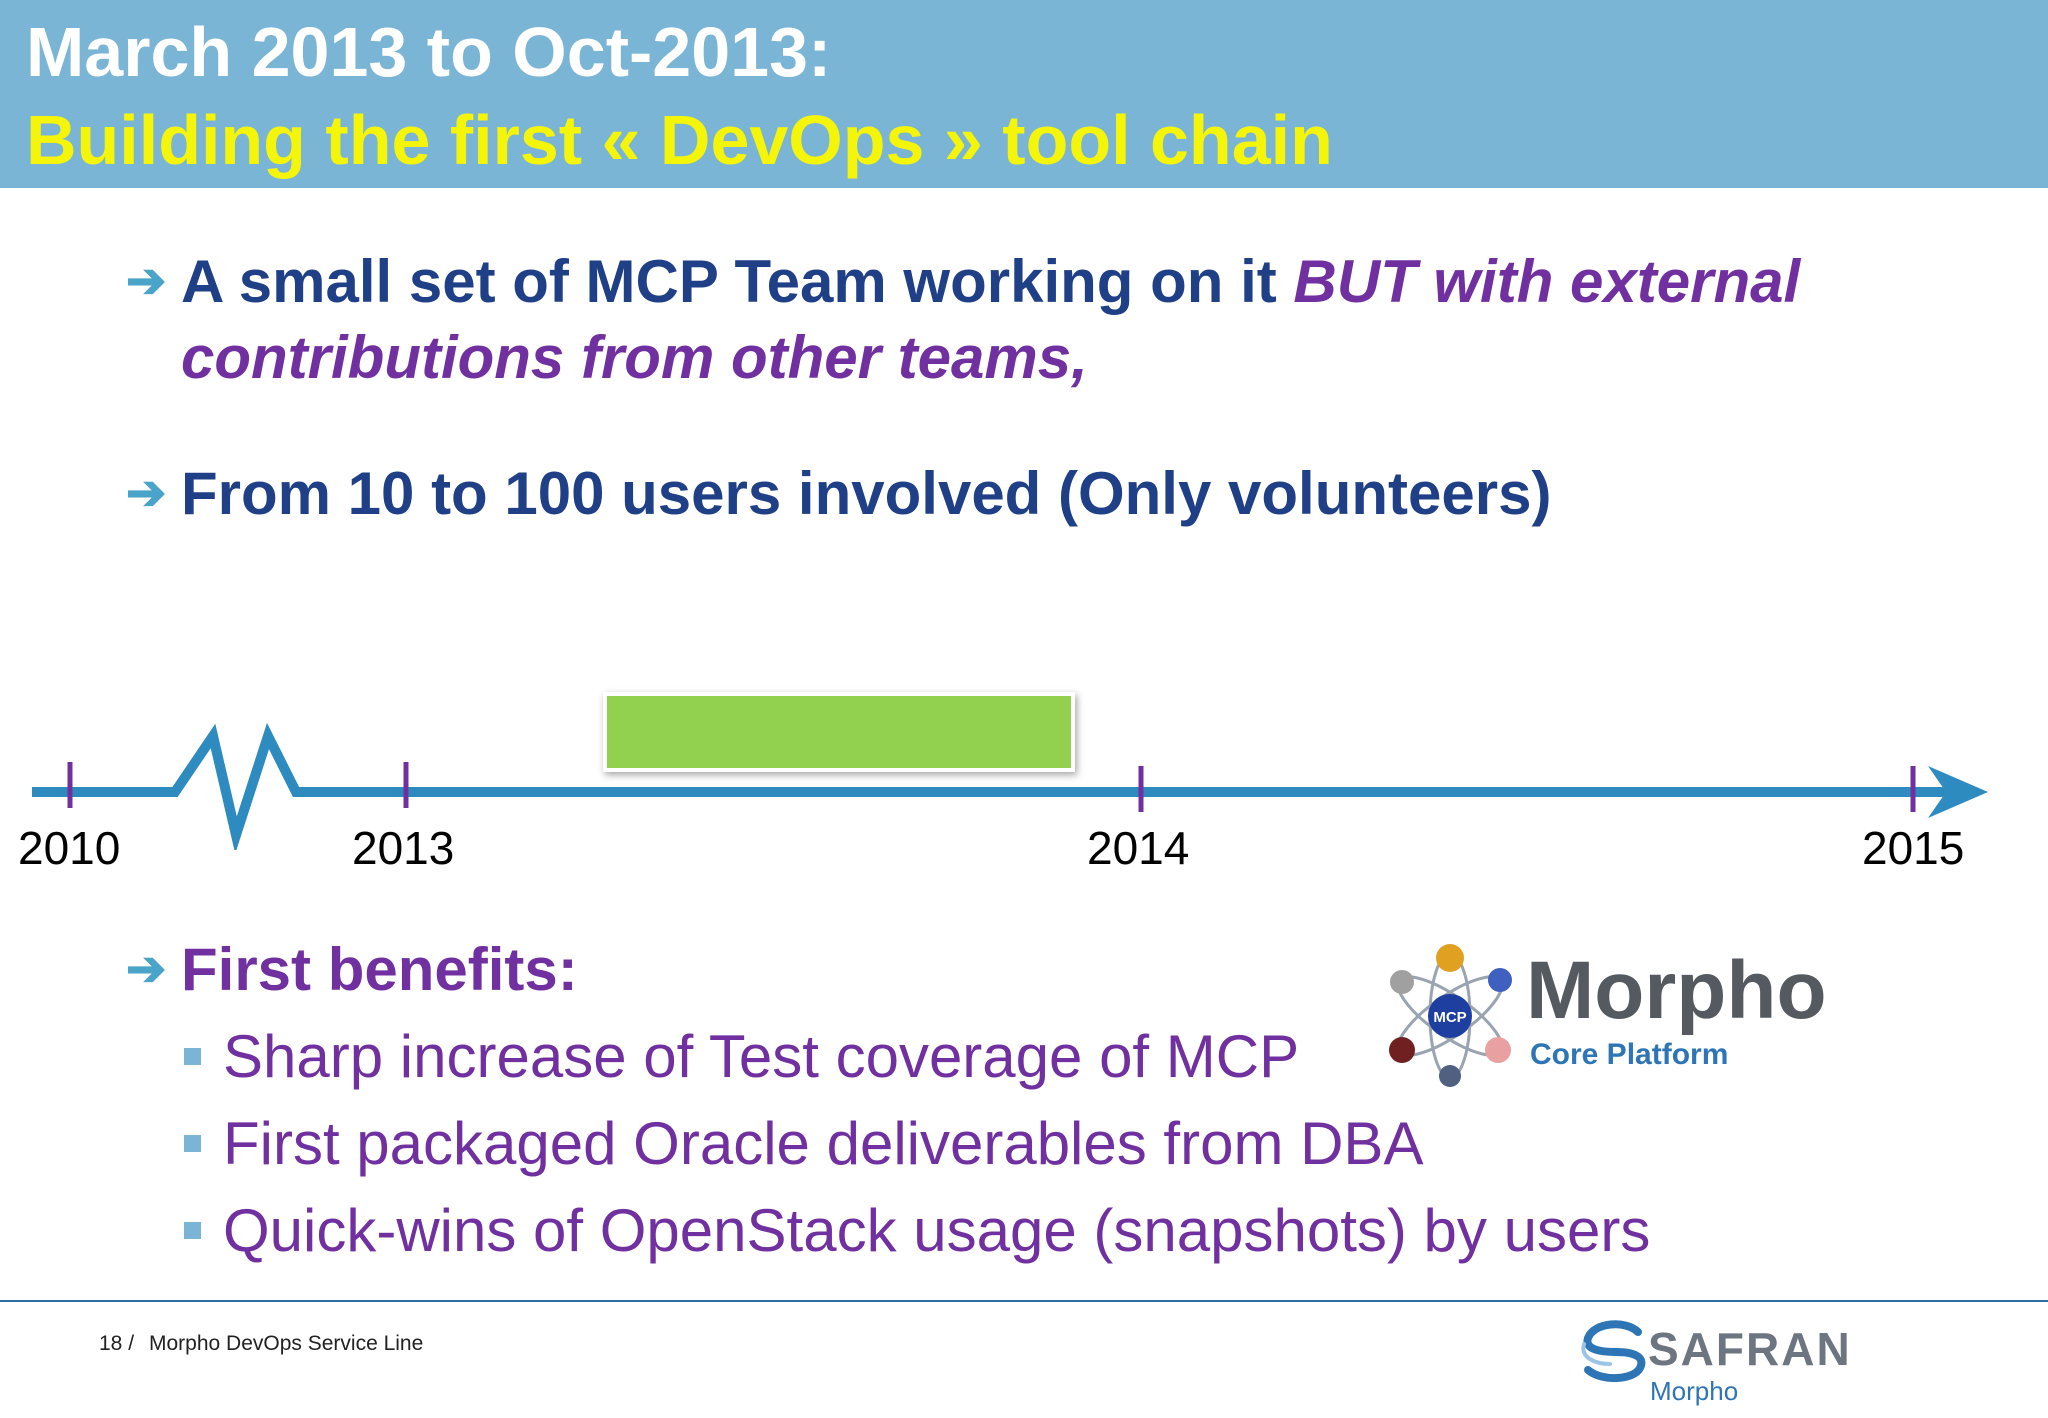 The width and height of the screenshot is (2048, 1418). I want to click on bullet-benefits-text: First benefits:, so click(379, 969).